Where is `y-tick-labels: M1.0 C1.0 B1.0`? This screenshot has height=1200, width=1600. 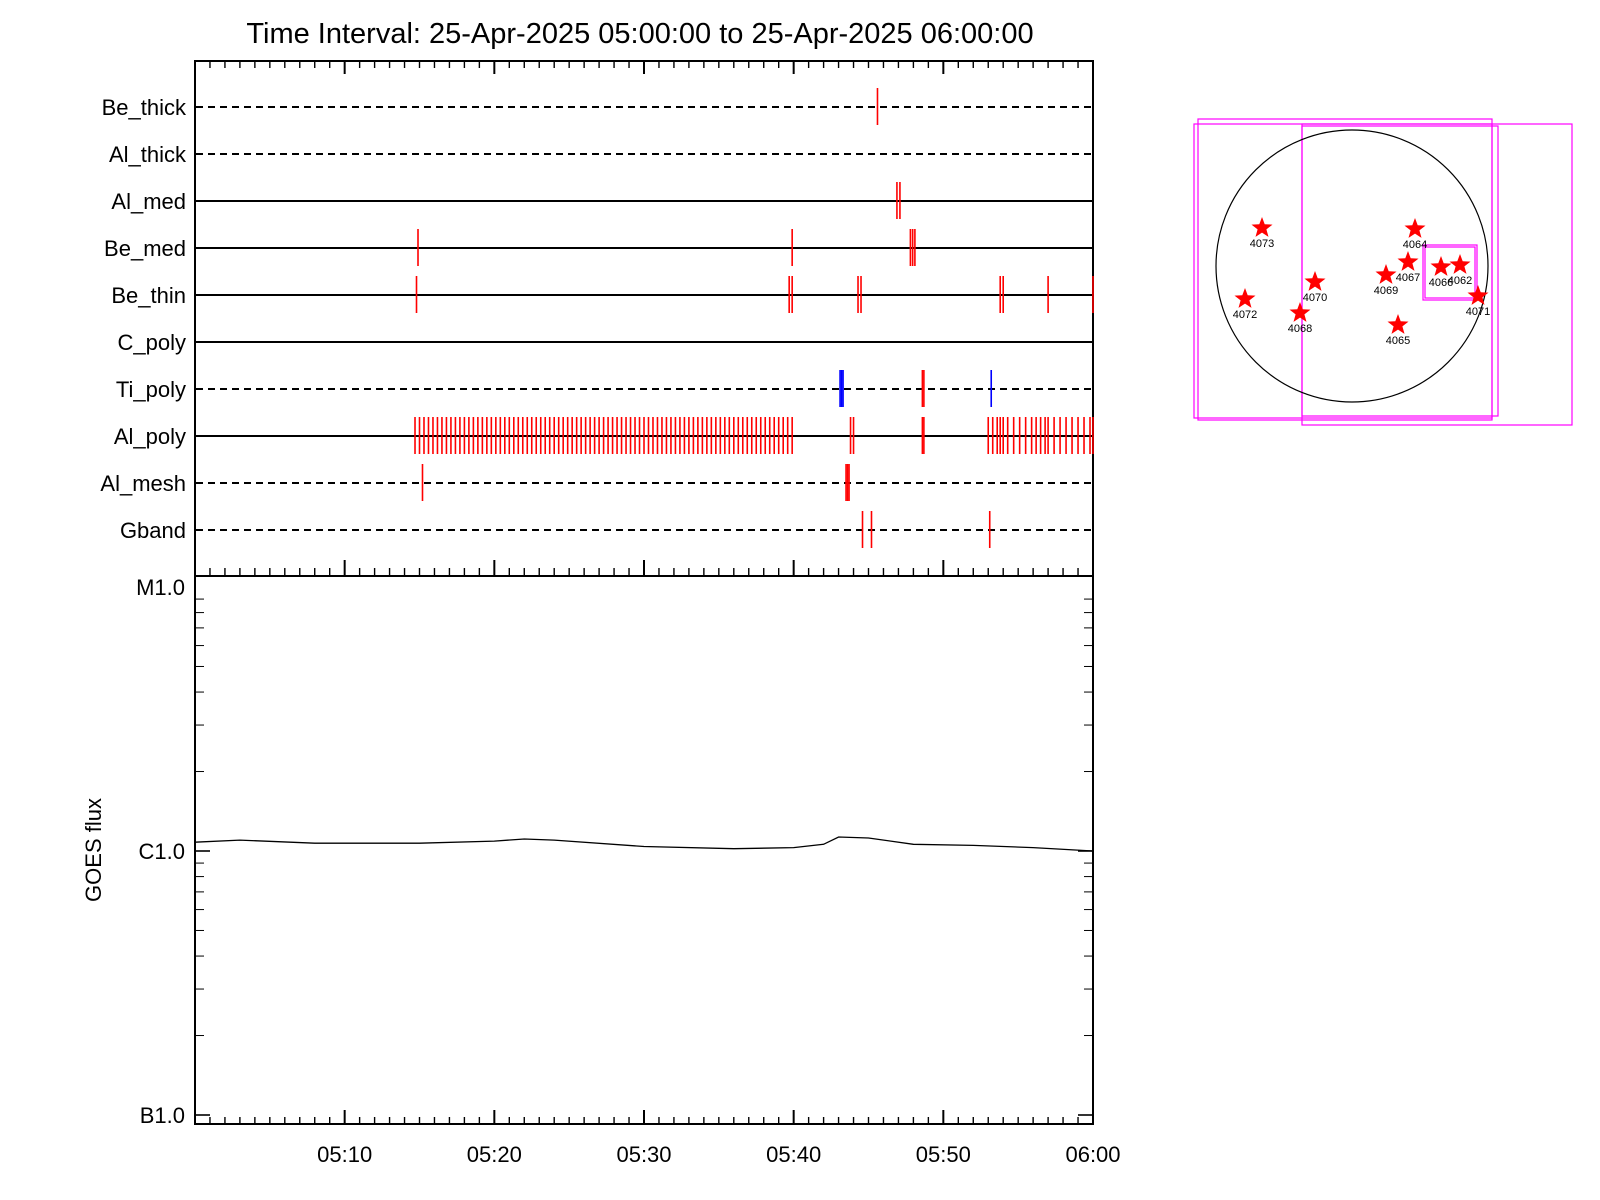 y-tick-labels: M1.0 C1.0 B1.0 is located at coordinates (160, 851).